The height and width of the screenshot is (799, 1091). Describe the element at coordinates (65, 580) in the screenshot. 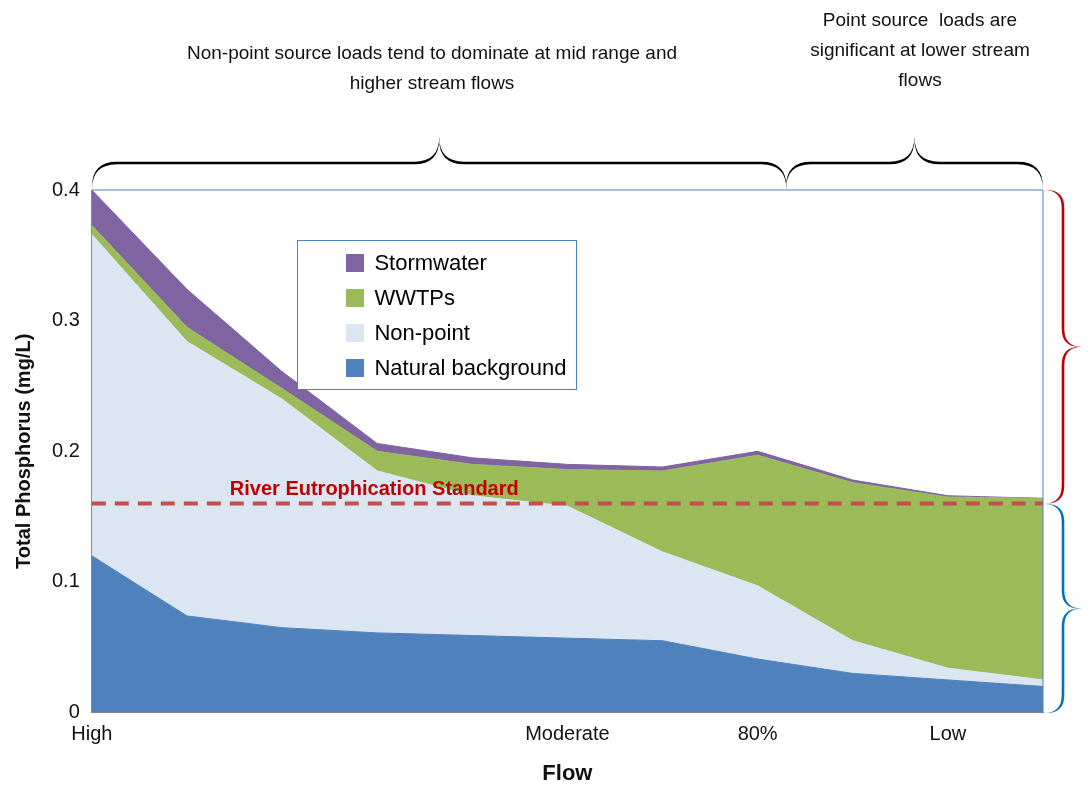

I see `y-tick-label: 0.1` at that location.